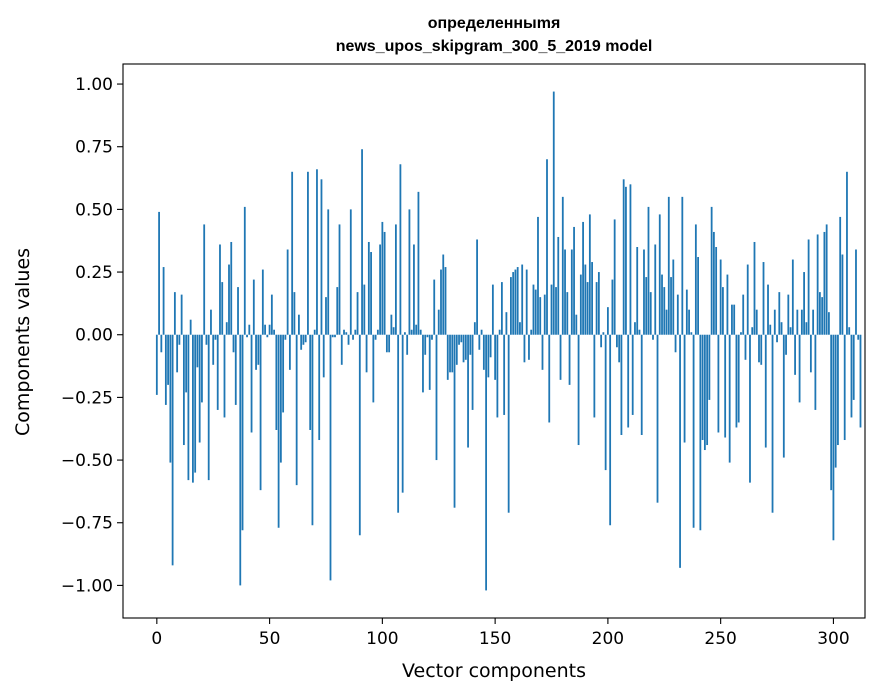  Describe the element at coordinates (87, 398) in the screenshot. I see `y-tick-label: −0.25` at that location.